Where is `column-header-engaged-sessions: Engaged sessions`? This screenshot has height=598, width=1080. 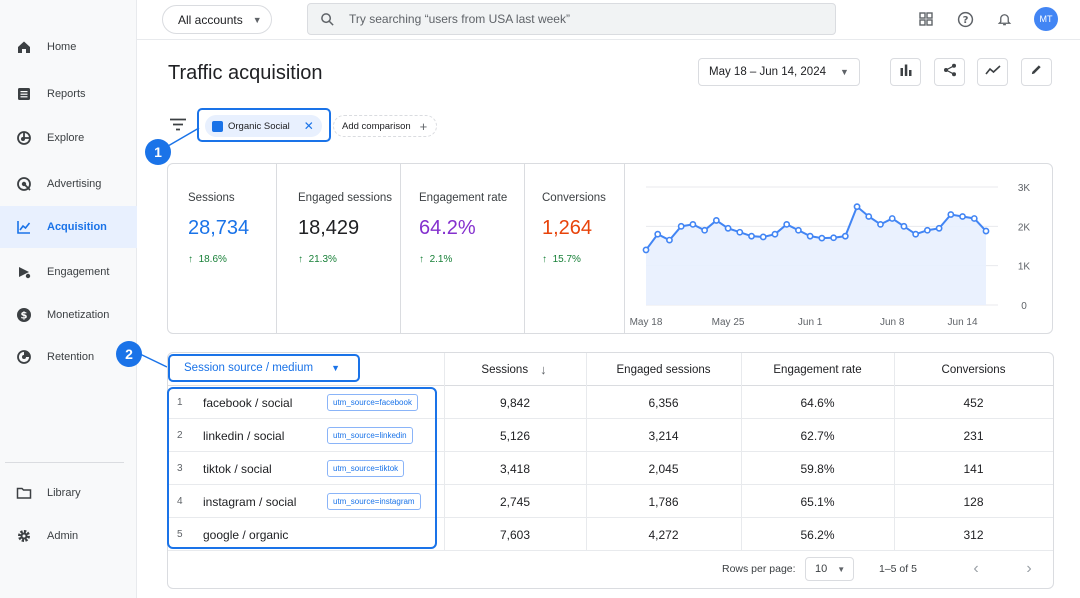
column-header-engaged-sessions: Engaged sessions is located at coordinates (663, 369).